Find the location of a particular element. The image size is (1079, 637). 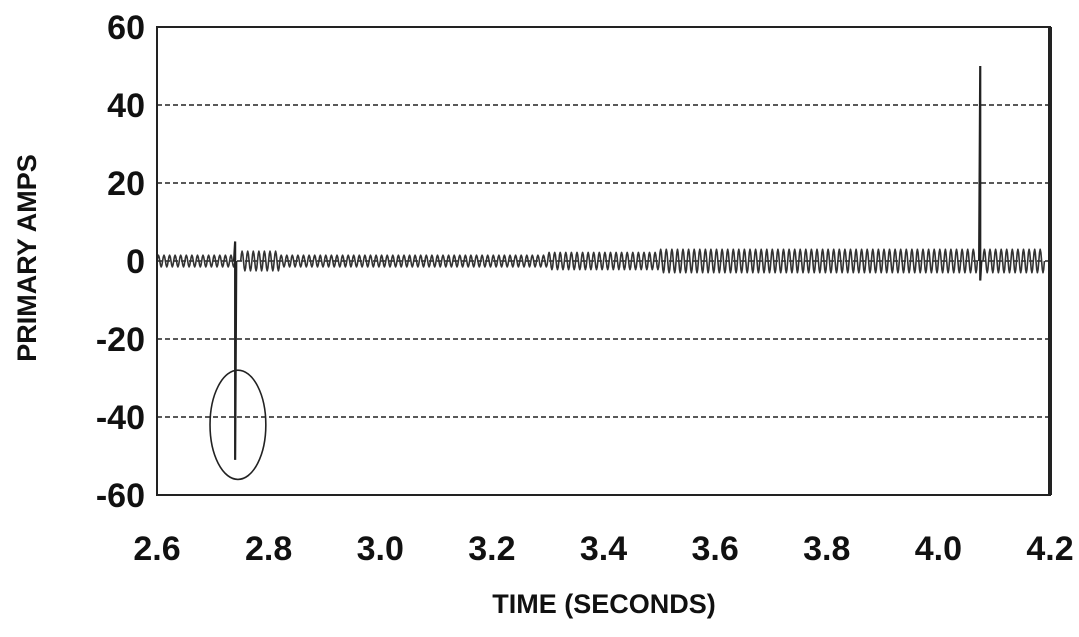

y-tick-label: -60 is located at coordinates (120, 496).